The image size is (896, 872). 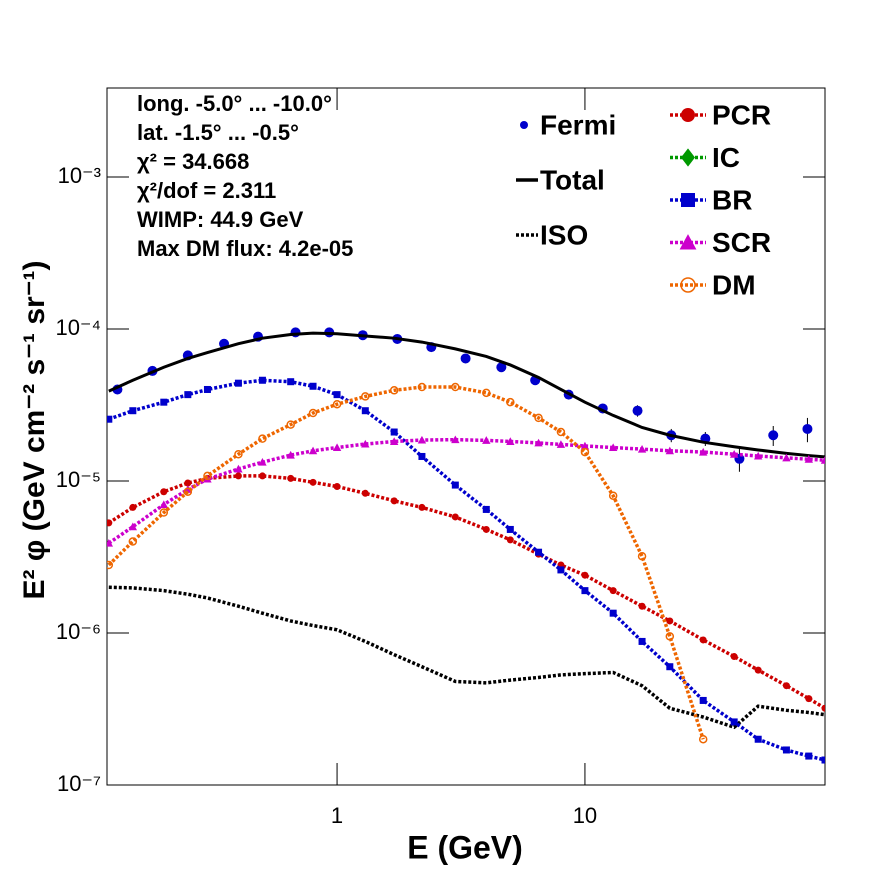 I want to click on legend-item: ISO, so click(x=552, y=234).